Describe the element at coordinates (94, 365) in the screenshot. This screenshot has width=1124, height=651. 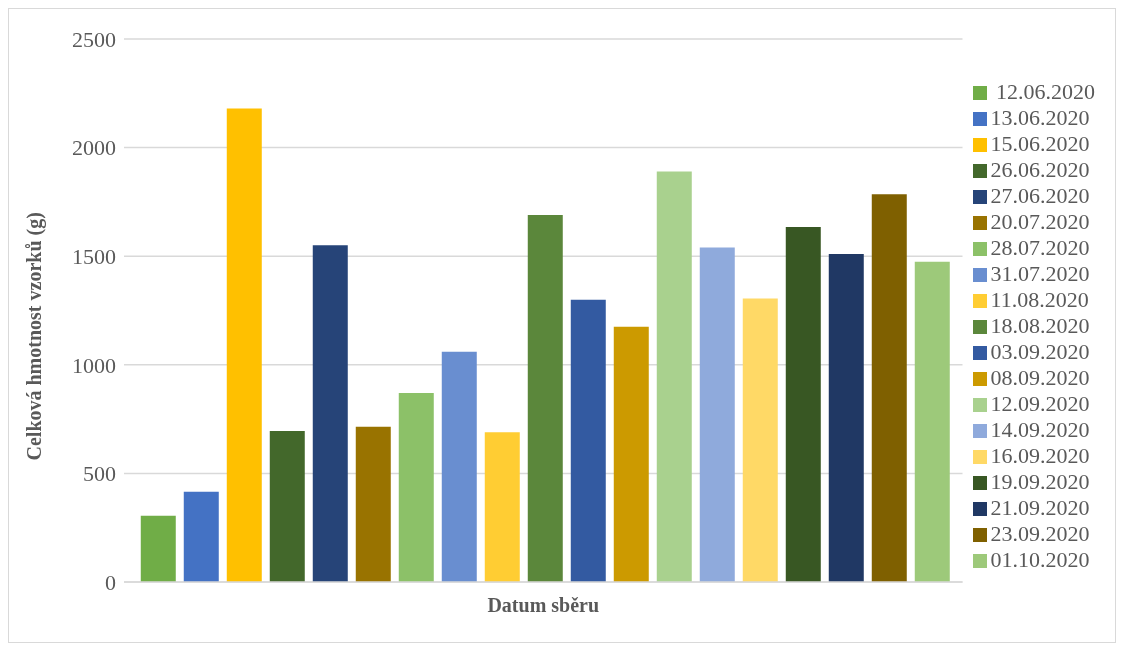
I see `y-tick-label: 1000` at that location.